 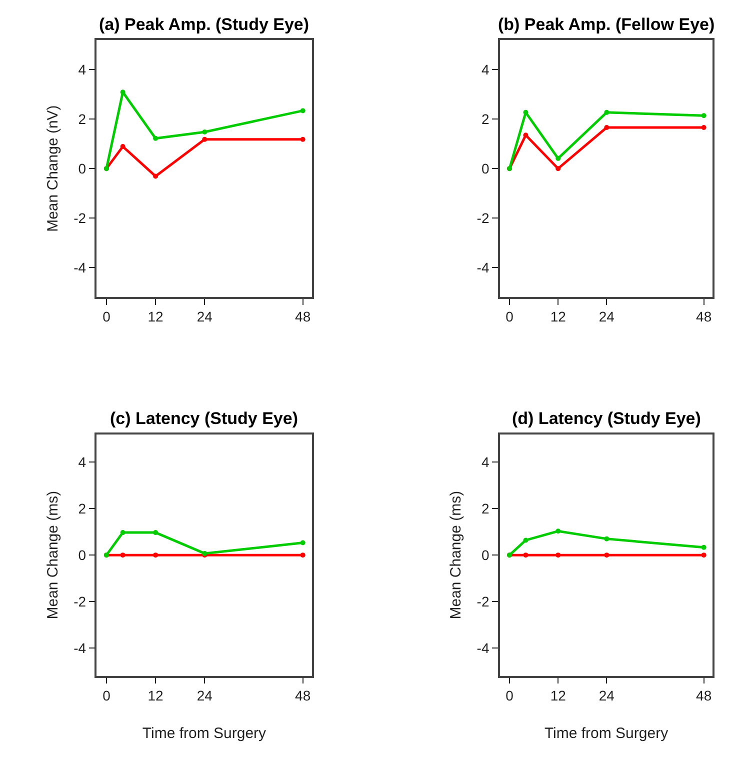 I want to click on y-axis-title: Mean Change (nV), so click(x=53, y=168).